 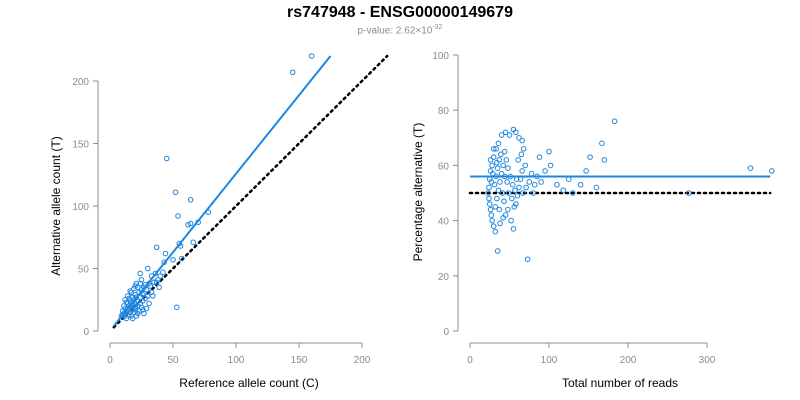 I want to click on right-y-tick-label: 0, so click(x=446, y=332).